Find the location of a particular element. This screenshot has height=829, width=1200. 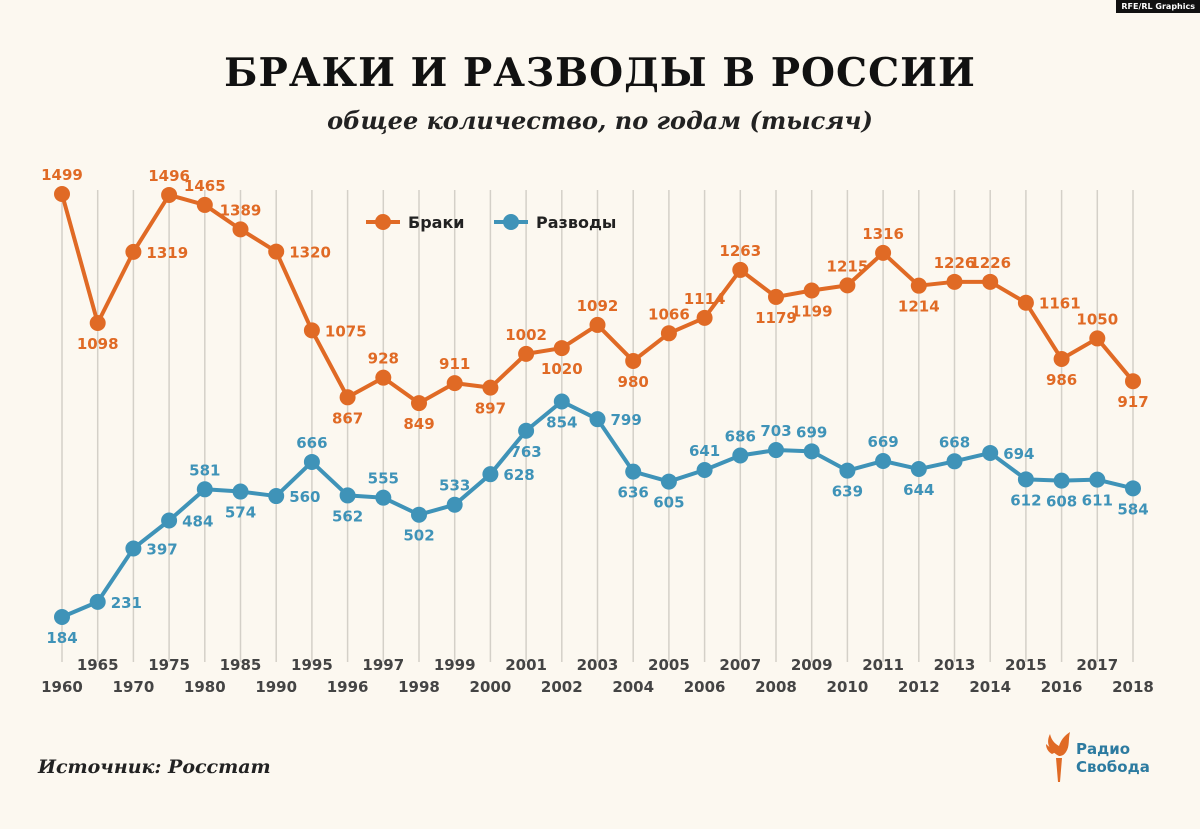

x-tick-label: 2003 is located at coordinates (598, 665).